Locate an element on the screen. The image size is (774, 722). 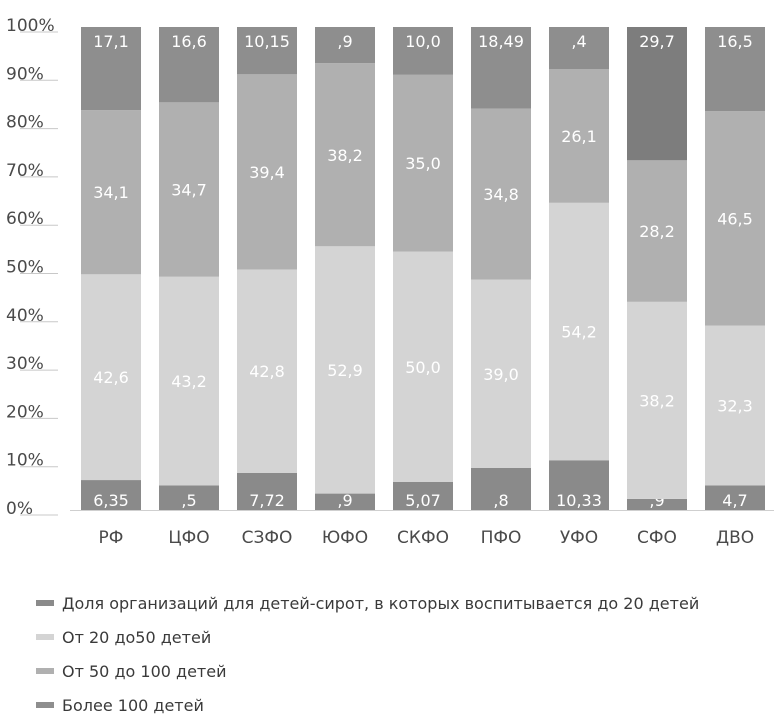
data-label: 38,2 is located at coordinates (345, 155).